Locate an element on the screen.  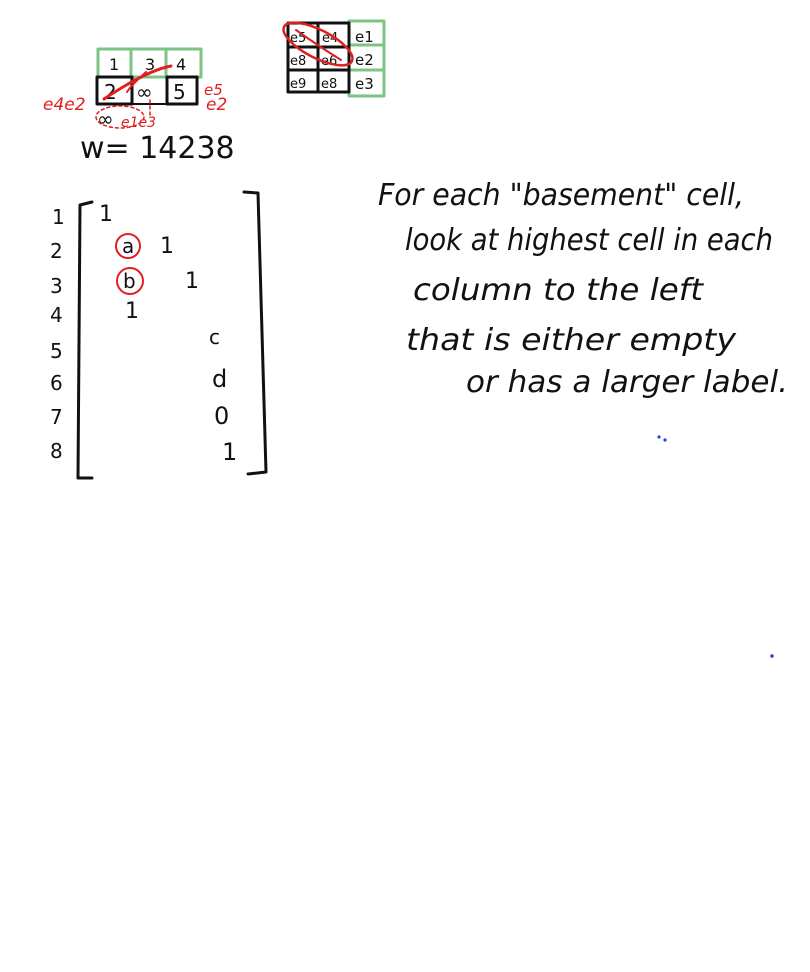
tableau-top-row-border is located at coordinates (149, 63).